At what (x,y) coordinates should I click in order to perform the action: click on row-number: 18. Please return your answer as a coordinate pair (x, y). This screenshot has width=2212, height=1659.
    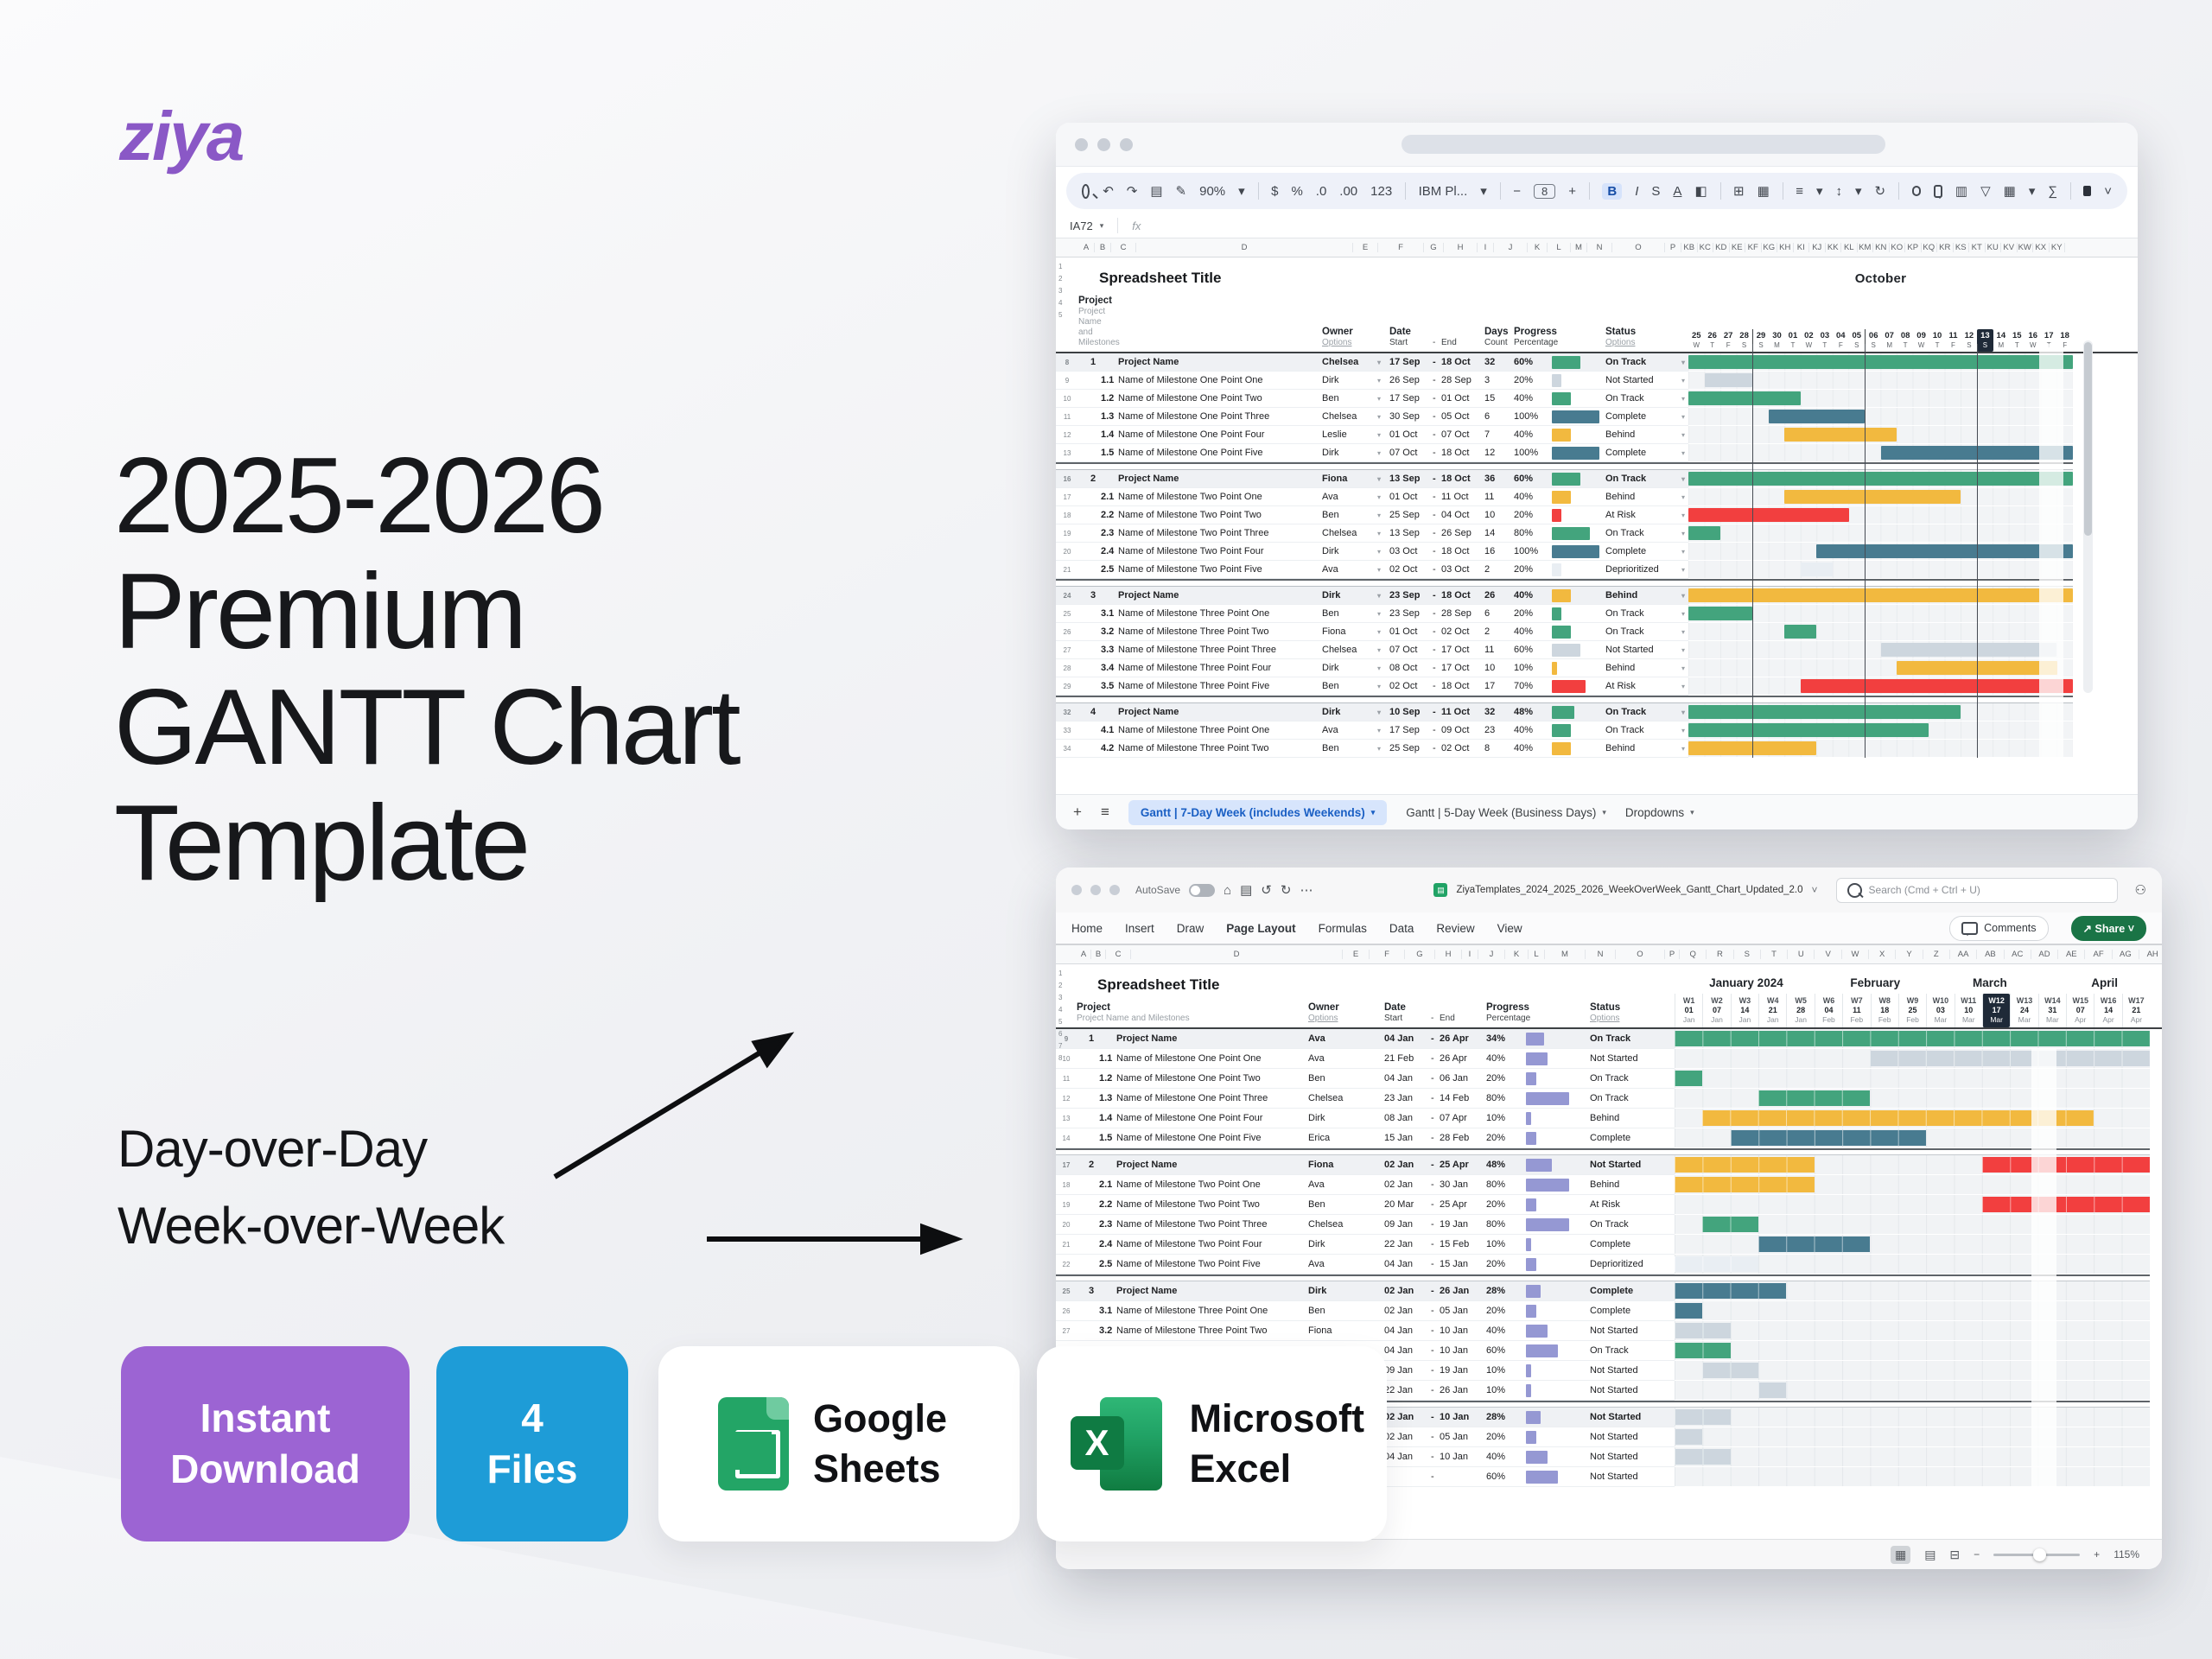
    Looking at the image, I should click on (1066, 1184).